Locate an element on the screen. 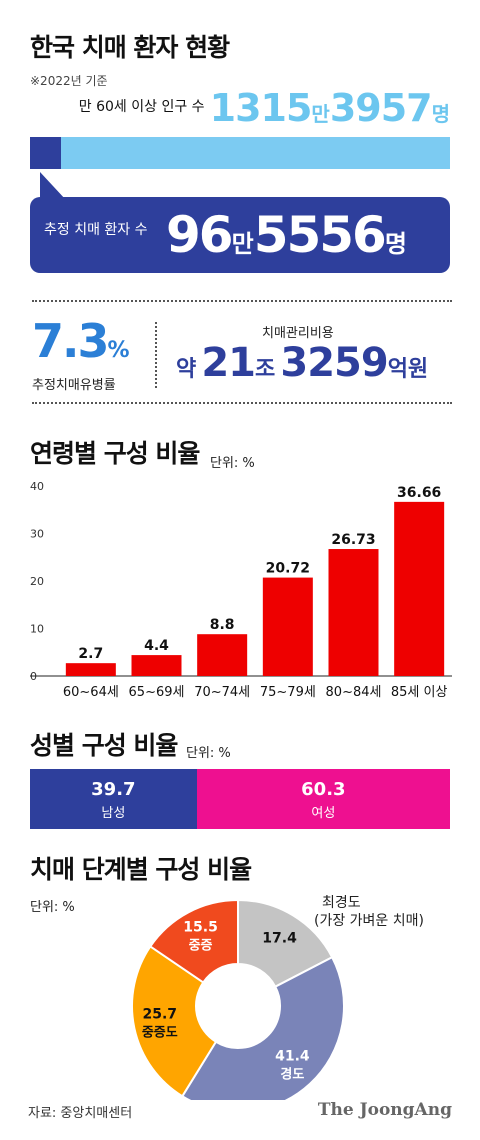 The image size is (480, 1140). callout-line2: (가장 가벼운 치매) is located at coordinates (369, 921).